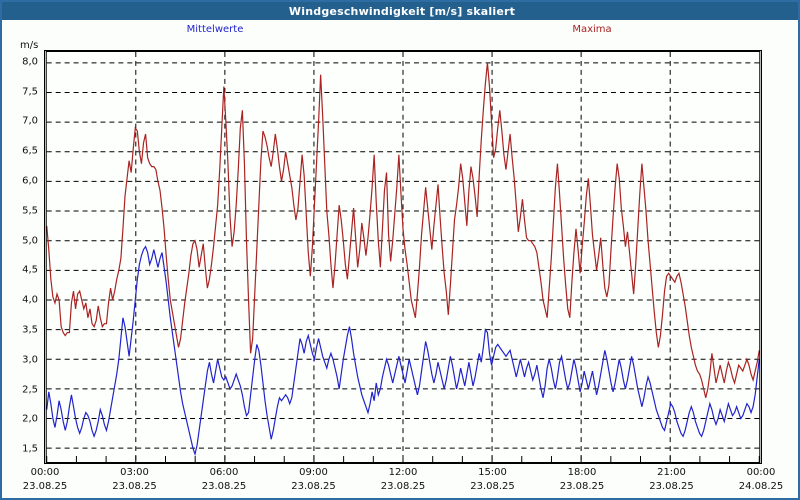 Image resolution: width=800 pixels, height=500 pixels. What do you see at coordinates (30, 121) in the screenshot?
I see `y-tick-label: 7,0` at bounding box center [30, 121].